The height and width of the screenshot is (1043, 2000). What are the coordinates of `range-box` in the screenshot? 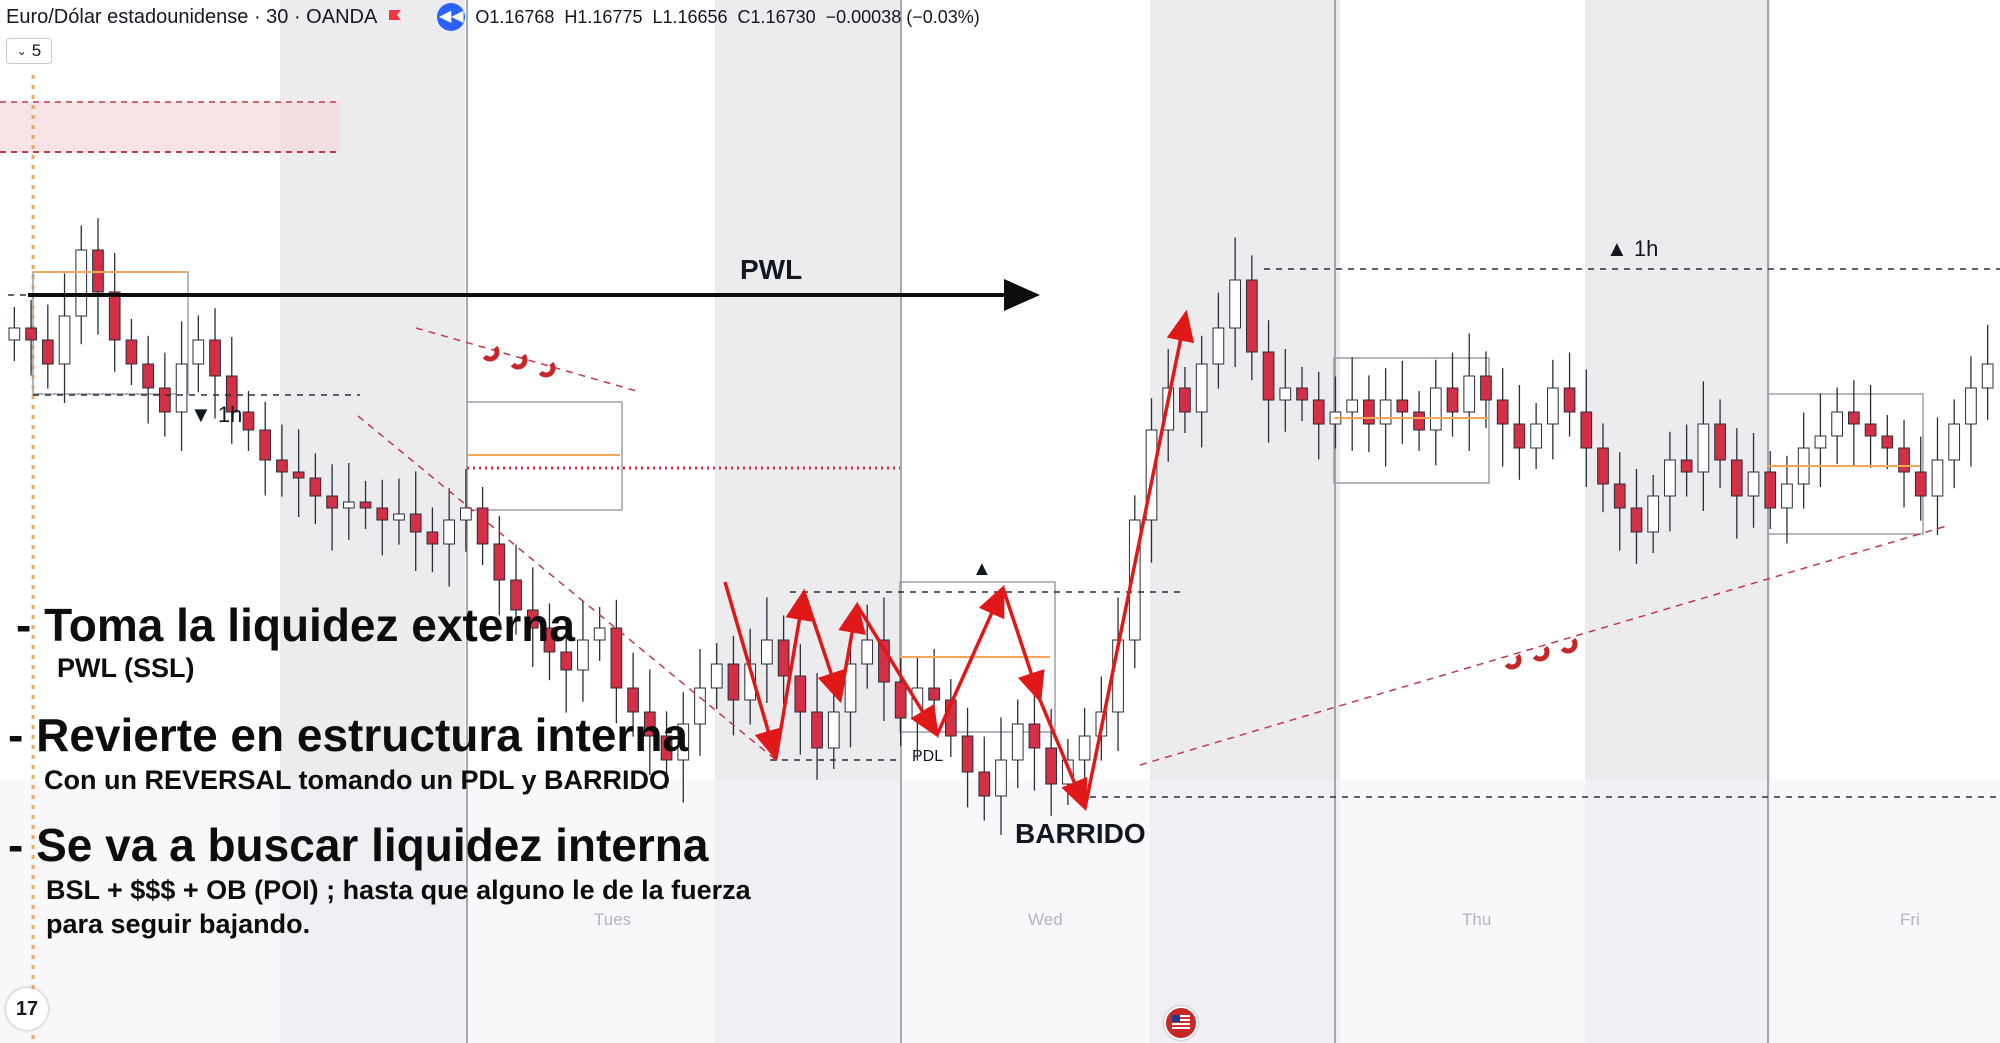 It's located at (1845, 464).